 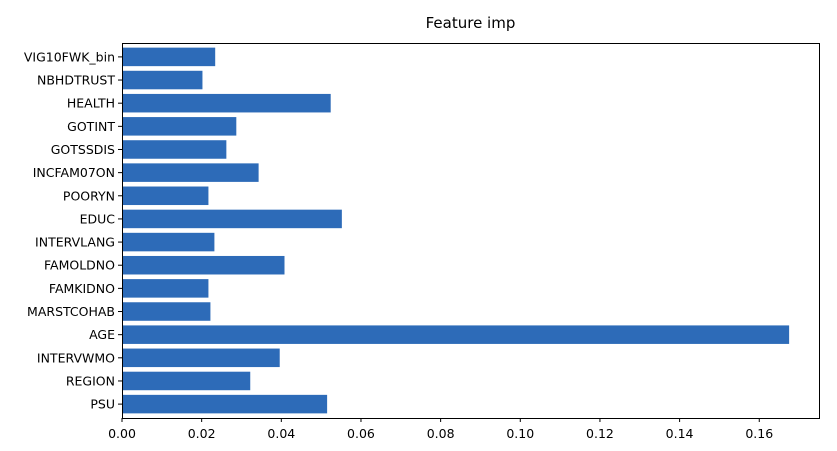 What do you see at coordinates (102, 334) in the screenshot?
I see `y-tick-label: AGE` at bounding box center [102, 334].